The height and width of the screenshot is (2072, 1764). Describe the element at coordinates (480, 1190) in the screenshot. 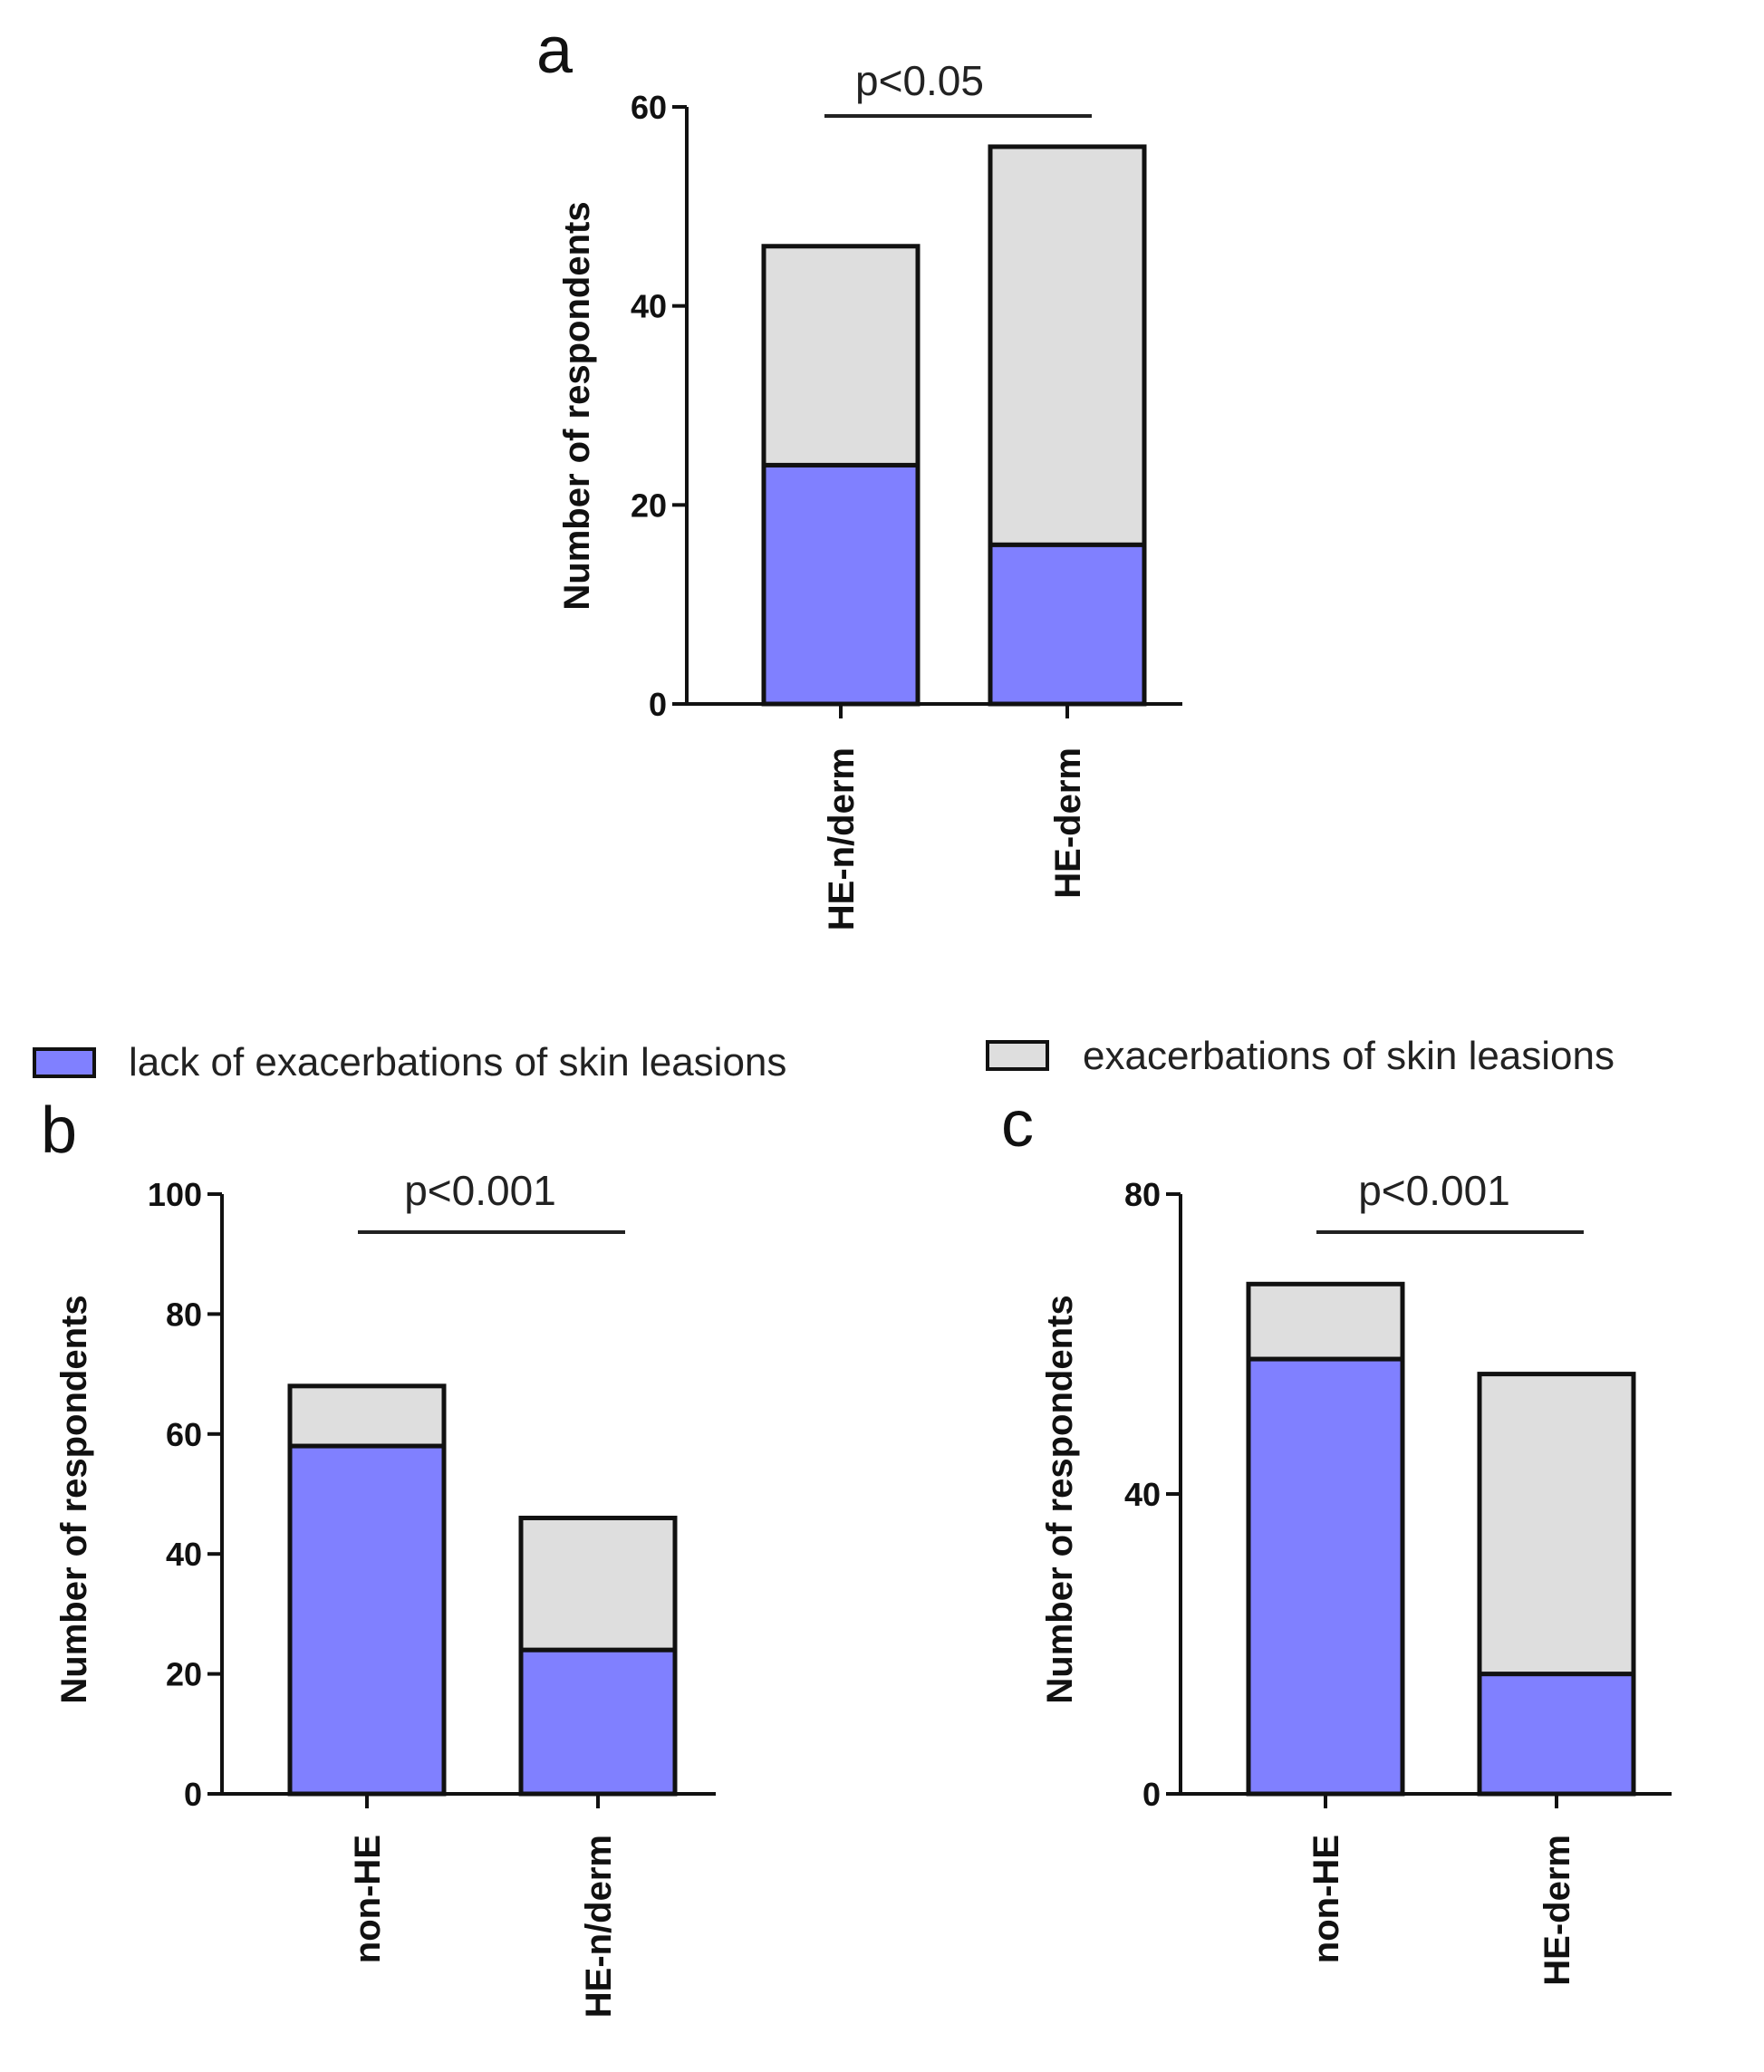

I see `panel-b-p-value: p<0.001` at that location.